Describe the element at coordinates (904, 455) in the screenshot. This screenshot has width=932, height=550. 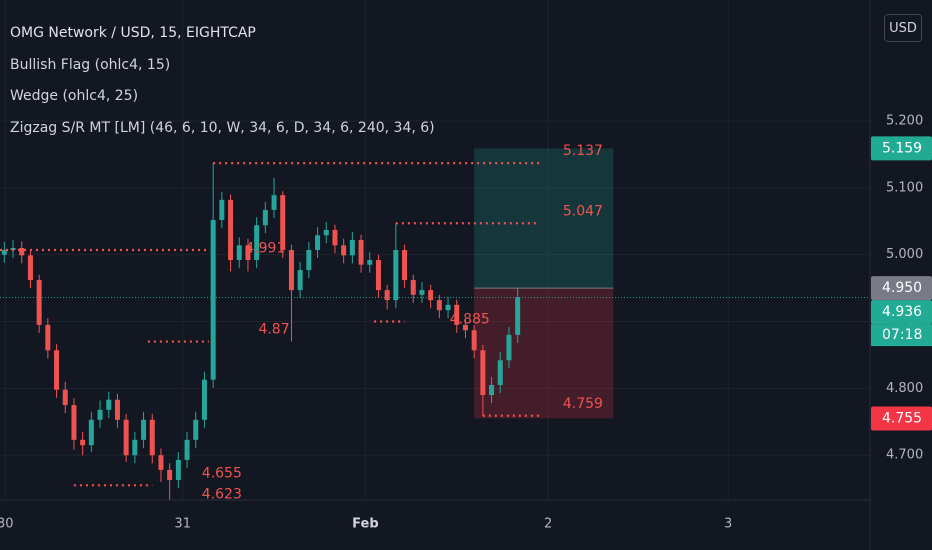
I see `y-tick-label: 4.700` at that location.